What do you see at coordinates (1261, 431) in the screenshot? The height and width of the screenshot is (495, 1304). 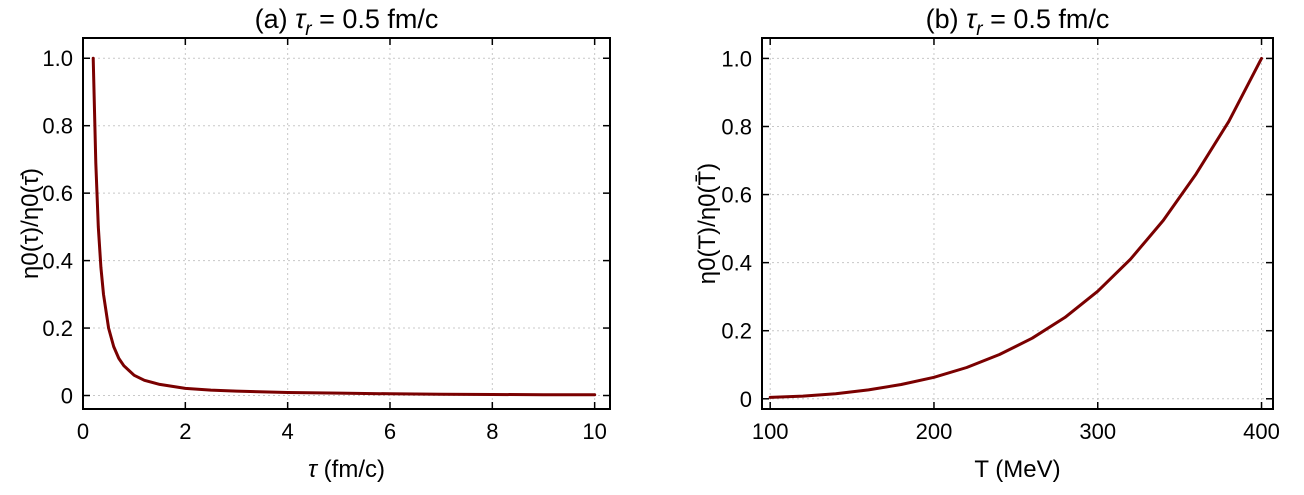 I see `x-tick-label: 400` at bounding box center [1261, 431].